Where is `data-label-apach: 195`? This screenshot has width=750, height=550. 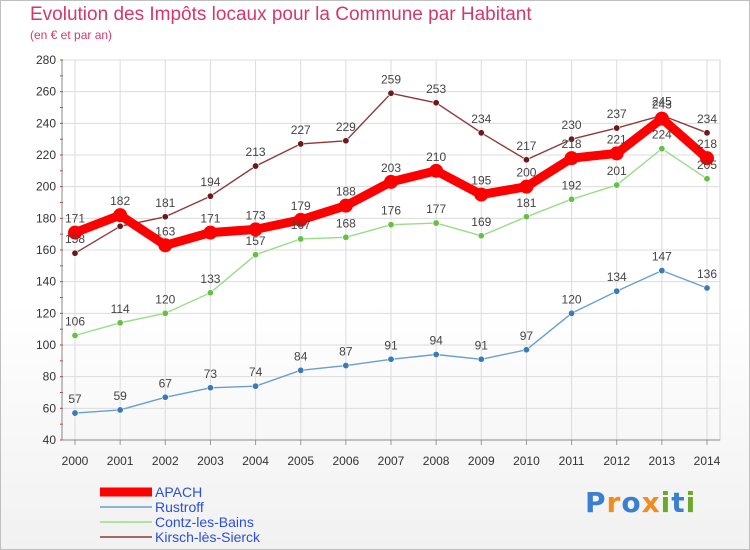
data-label-apach: 195 is located at coordinates (481, 181).